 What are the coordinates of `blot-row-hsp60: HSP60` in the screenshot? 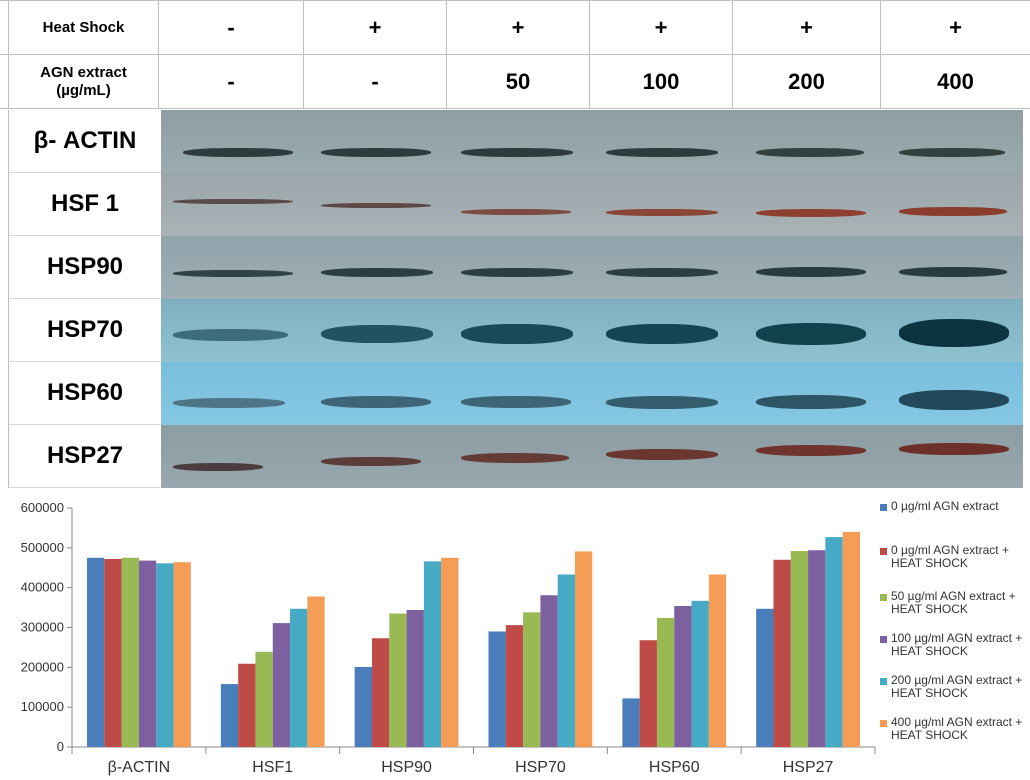 It's located at (515, 393).